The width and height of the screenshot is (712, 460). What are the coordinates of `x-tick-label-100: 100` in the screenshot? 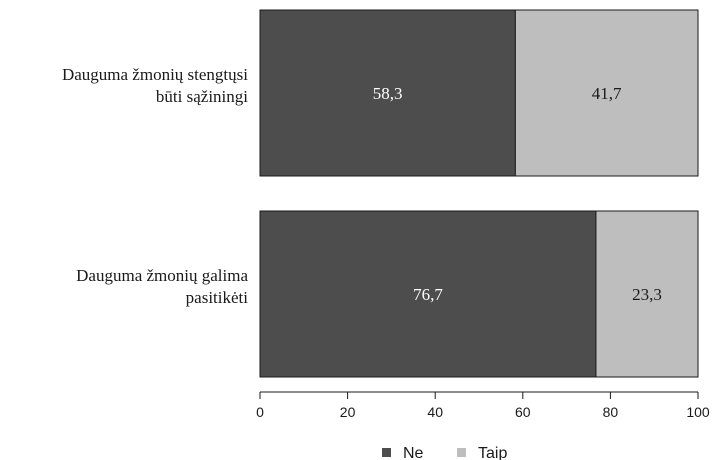 It's located at (698, 412).